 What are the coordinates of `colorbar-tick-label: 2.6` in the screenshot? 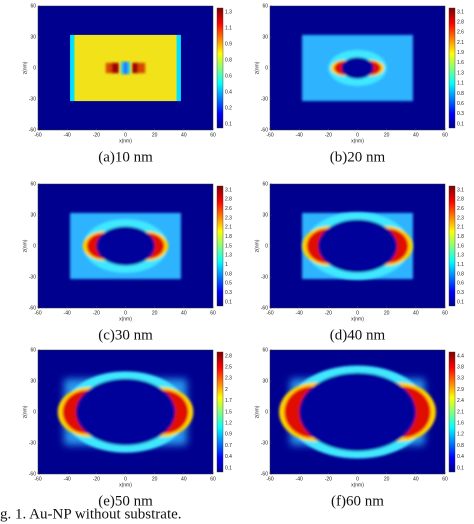 It's located at (460, 209).